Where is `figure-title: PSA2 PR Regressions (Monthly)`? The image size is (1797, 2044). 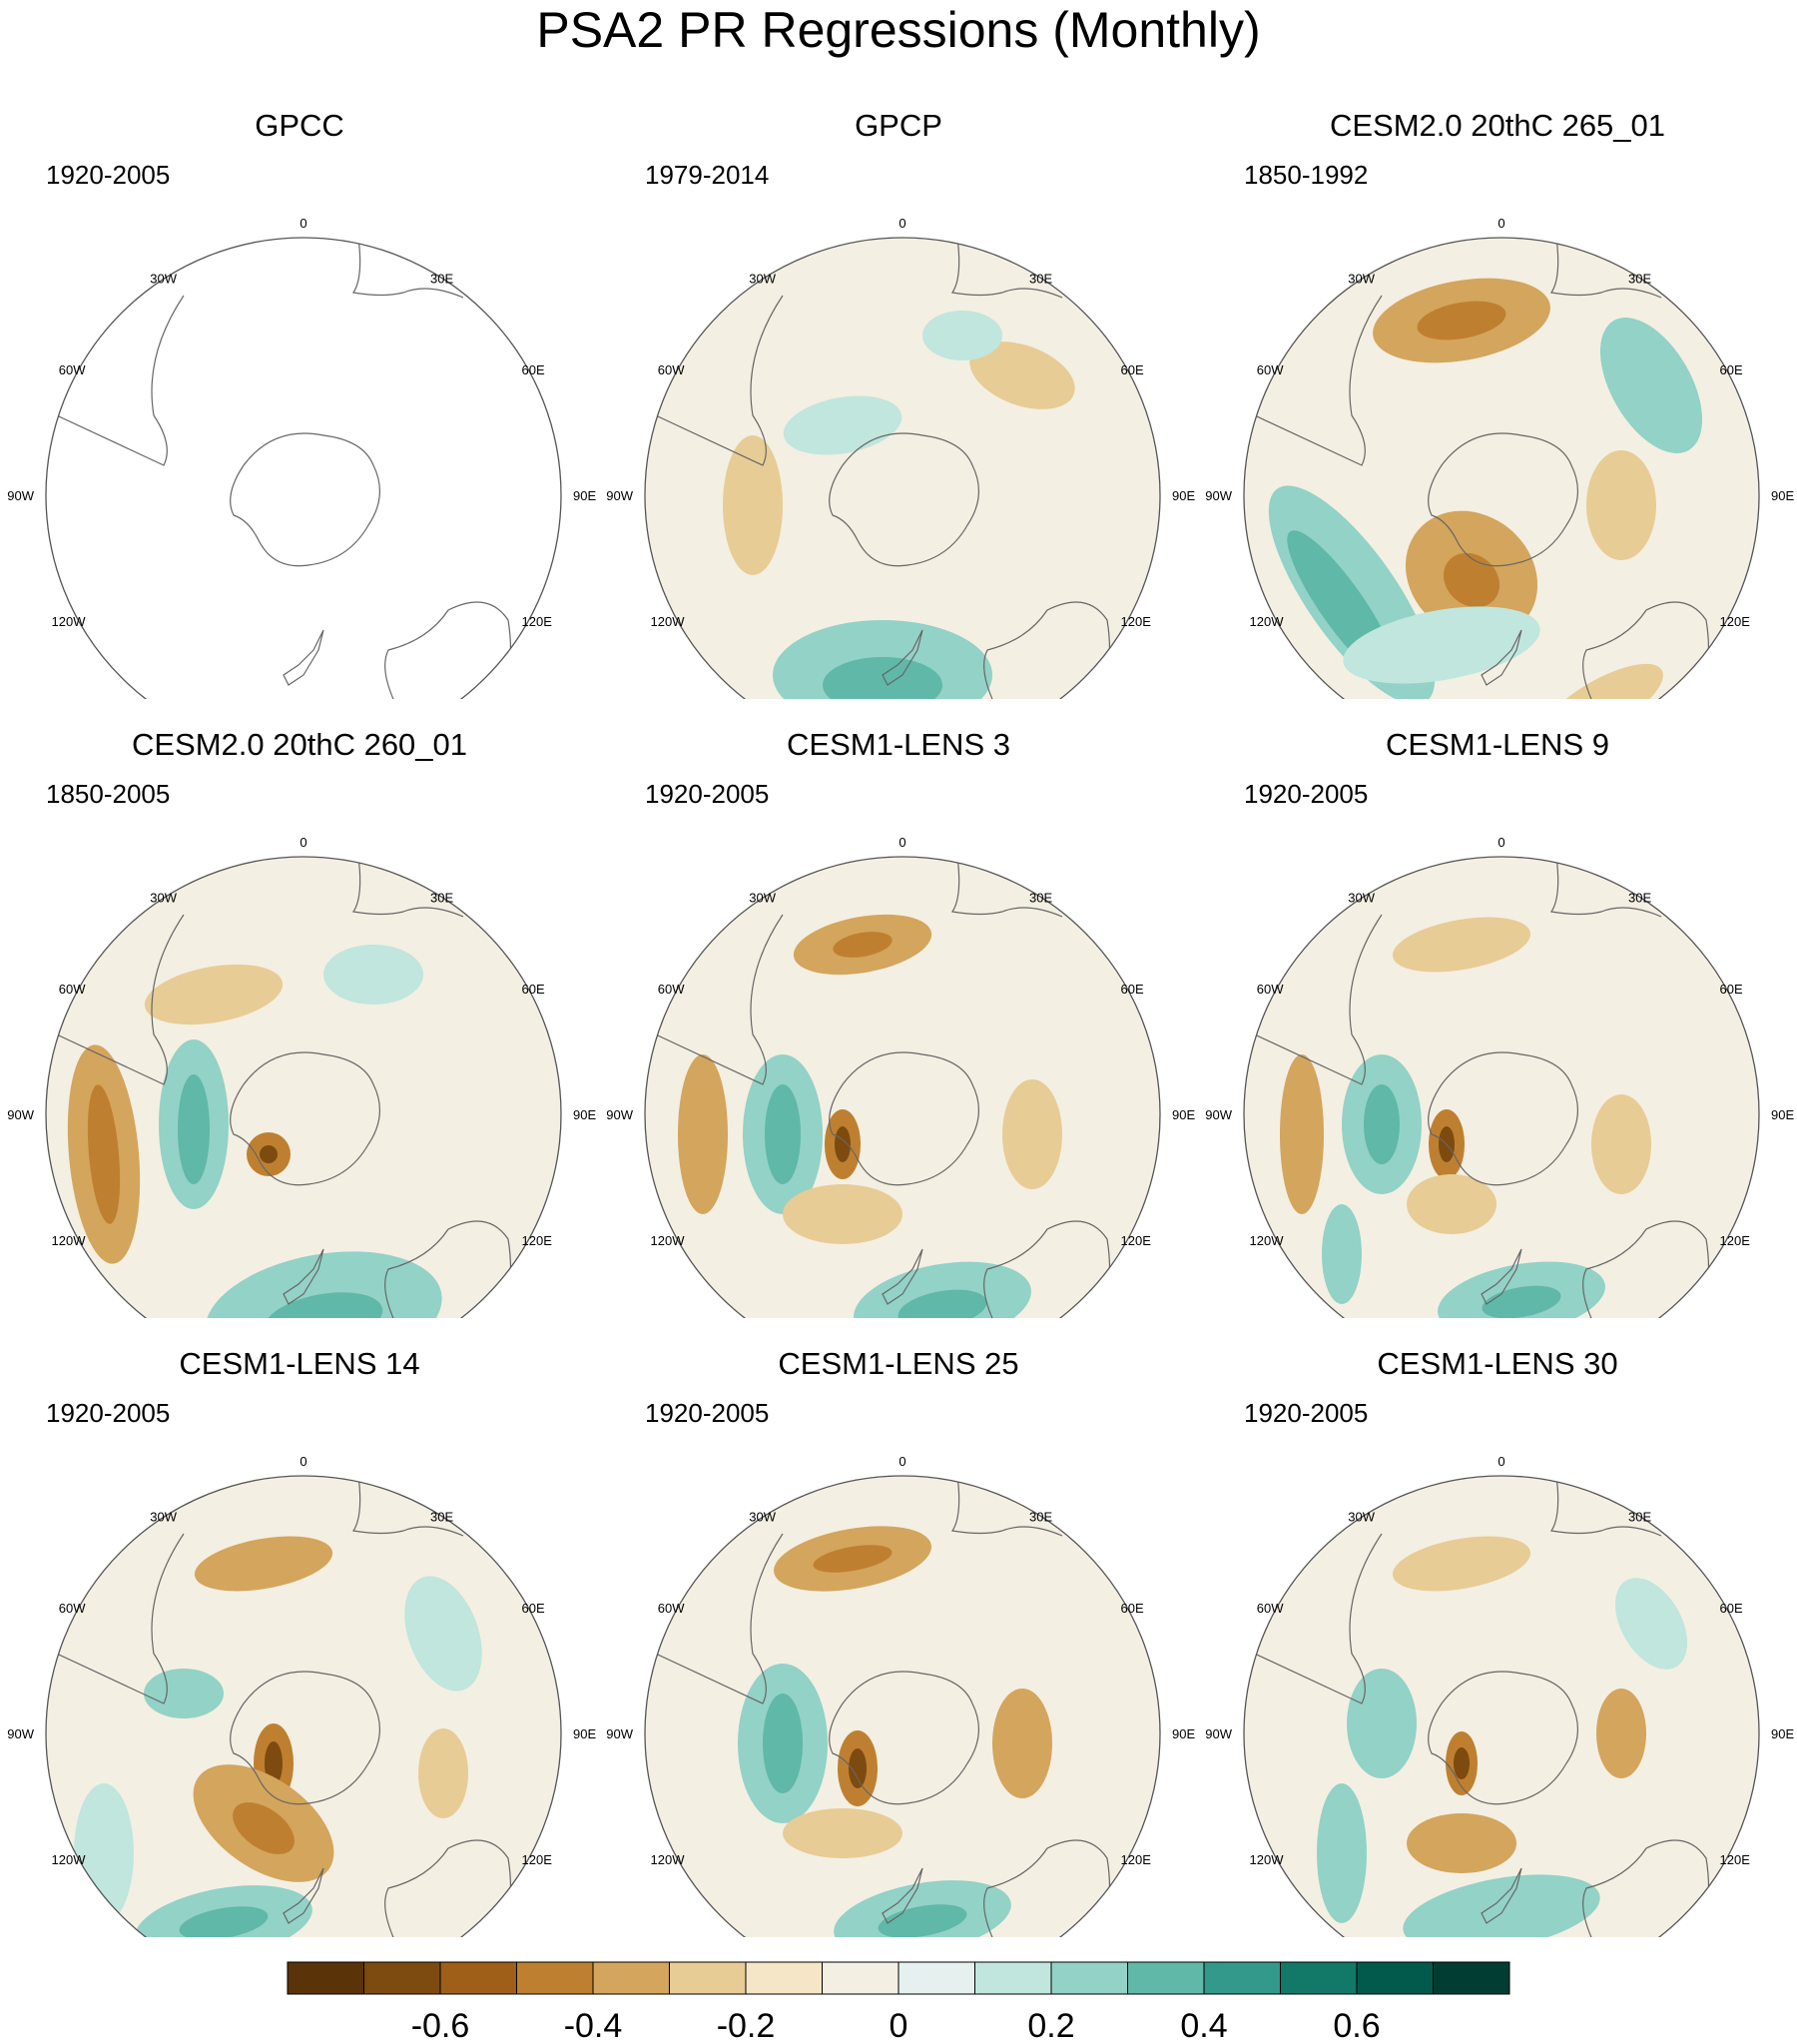 figure-title: PSA2 PR Regressions (Monthly) is located at coordinates (898, 30).